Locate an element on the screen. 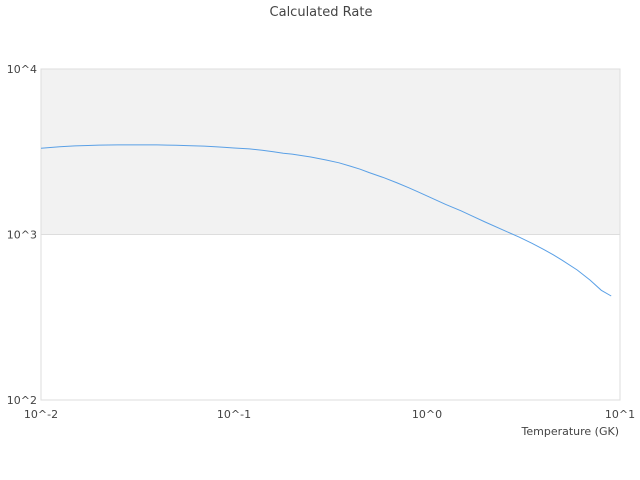  x-tick-label: 10^1 is located at coordinates (620, 414).